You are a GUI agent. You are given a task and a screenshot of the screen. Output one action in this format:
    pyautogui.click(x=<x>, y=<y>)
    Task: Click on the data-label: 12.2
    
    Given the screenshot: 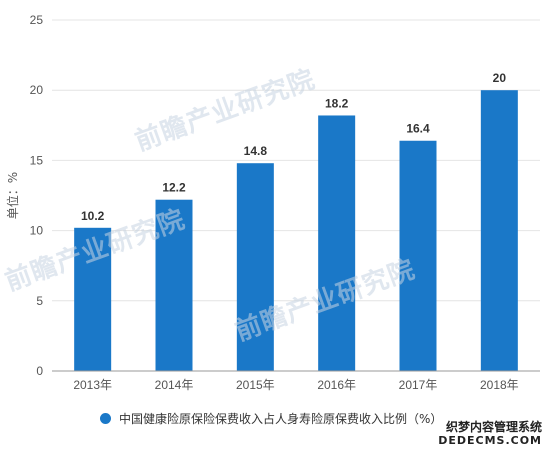 What is the action you would take?
    pyautogui.click(x=174, y=188)
    